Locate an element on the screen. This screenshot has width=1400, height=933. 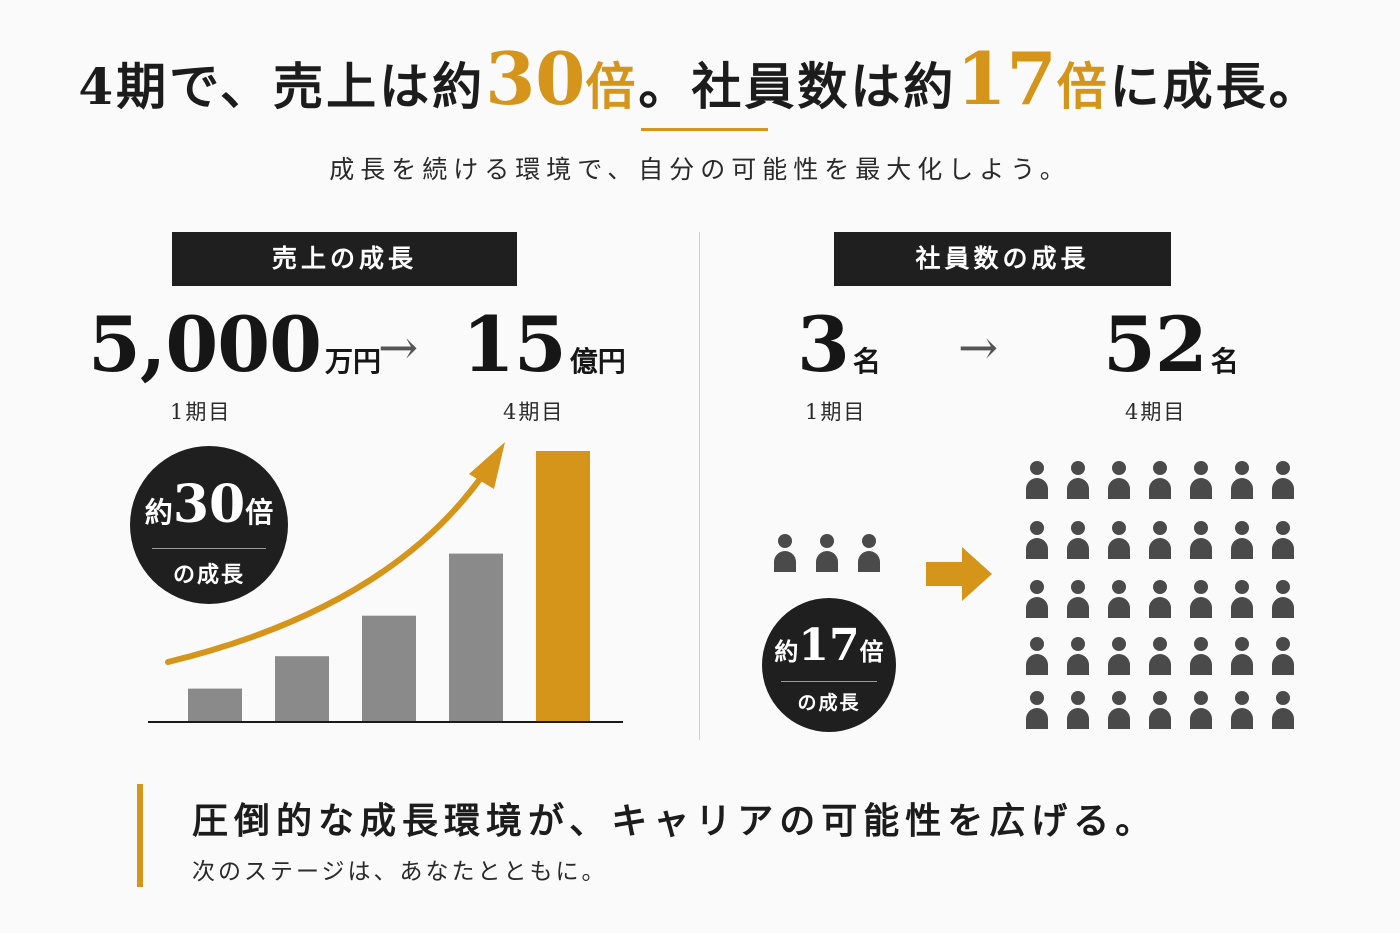
staff-from-value: 3 is located at coordinates (823, 344).